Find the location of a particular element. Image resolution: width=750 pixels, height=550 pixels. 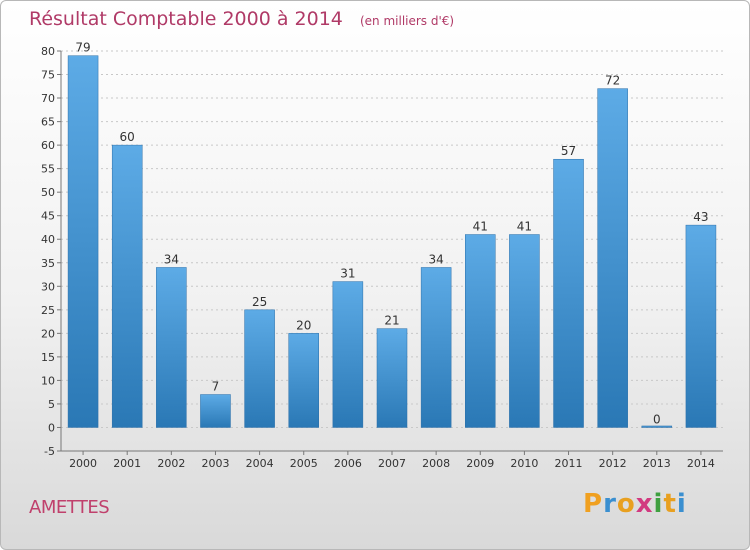

y-tick-label: 30 is located at coordinates (48, 286).